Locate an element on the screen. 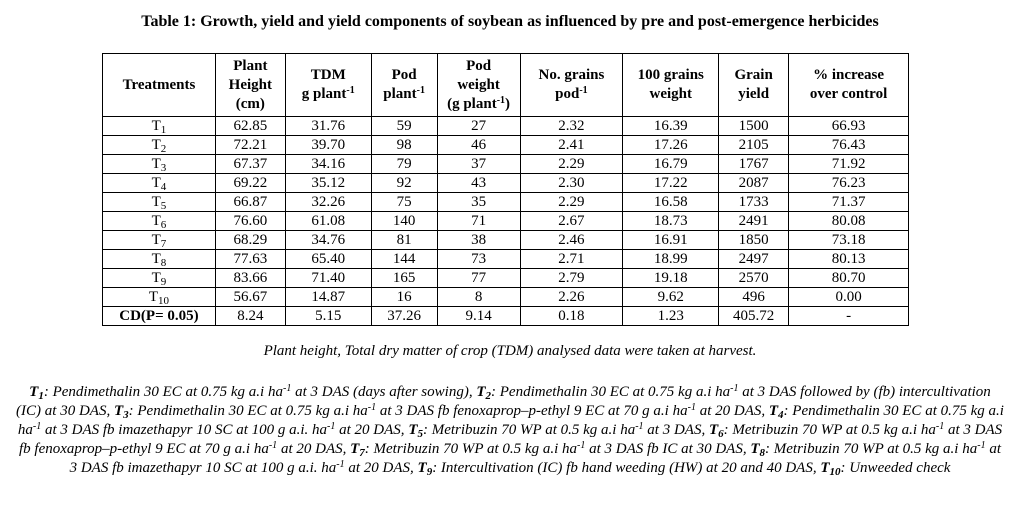 This screenshot has width=1020, height=512. value-cell: 92 is located at coordinates (404, 183).